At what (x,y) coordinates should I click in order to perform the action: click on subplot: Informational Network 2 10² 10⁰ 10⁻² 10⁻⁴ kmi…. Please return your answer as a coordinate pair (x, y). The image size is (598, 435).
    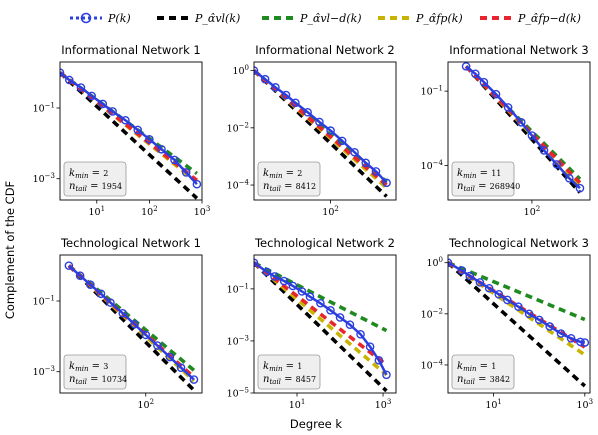
    Looking at the image, I should click on (312, 130).